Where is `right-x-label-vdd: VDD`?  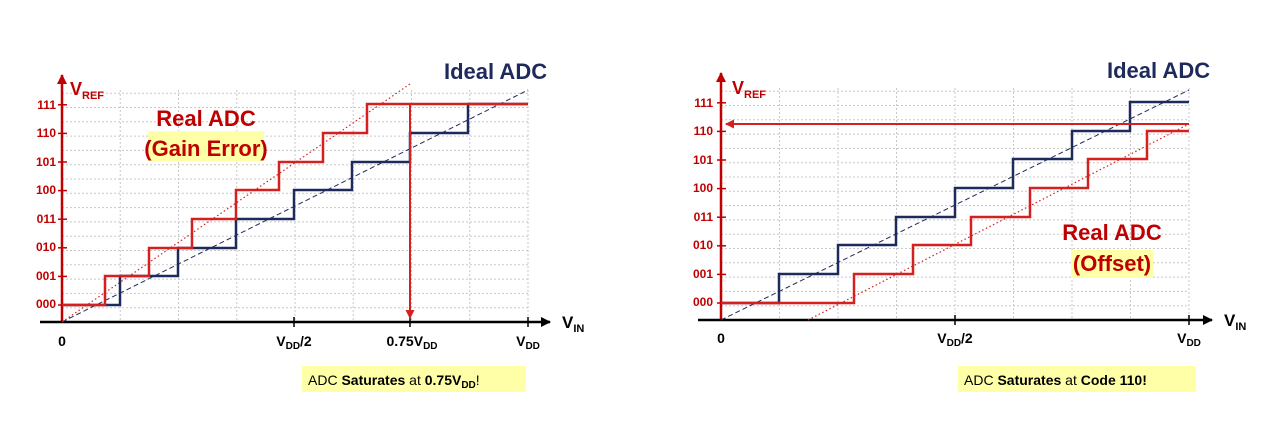
right-x-label-vdd: VDD is located at coordinates (1189, 339).